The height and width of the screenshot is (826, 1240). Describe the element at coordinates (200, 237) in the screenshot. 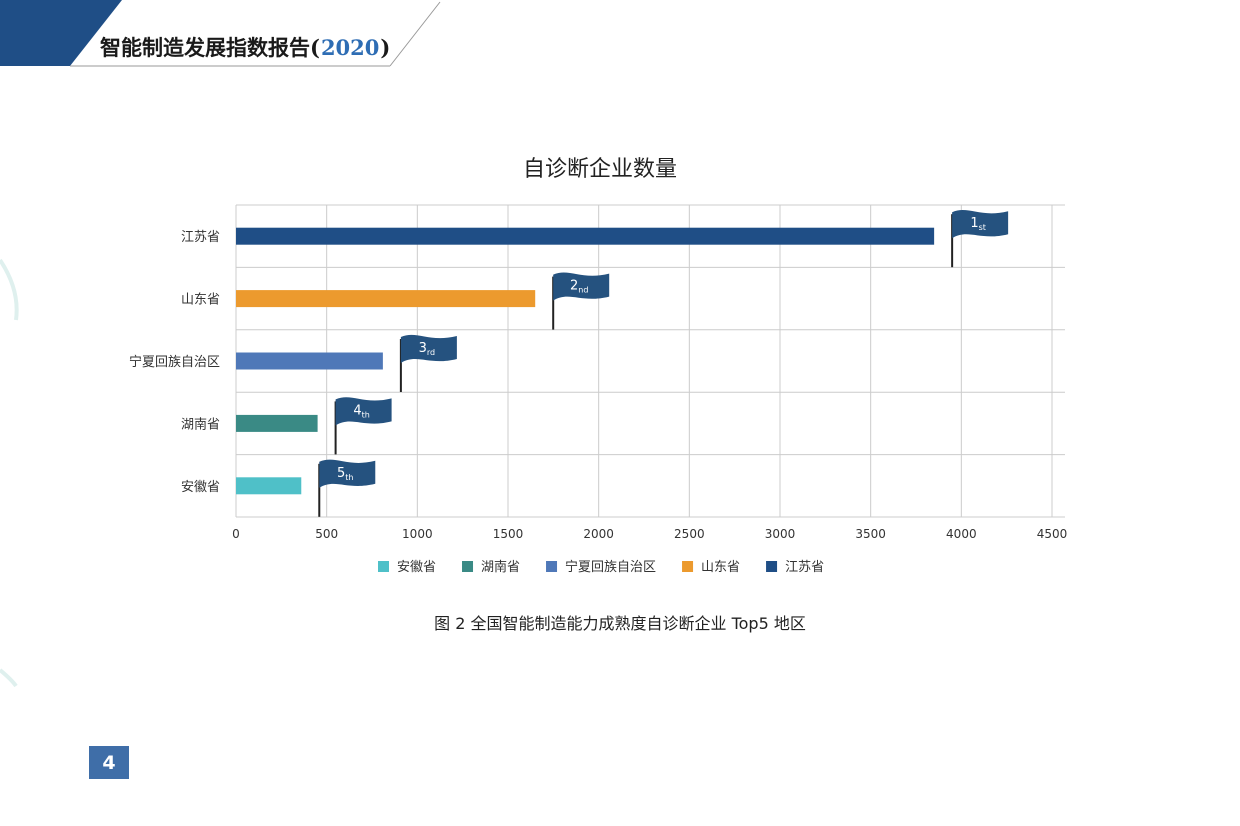

I see `category-label: 江苏省` at that location.